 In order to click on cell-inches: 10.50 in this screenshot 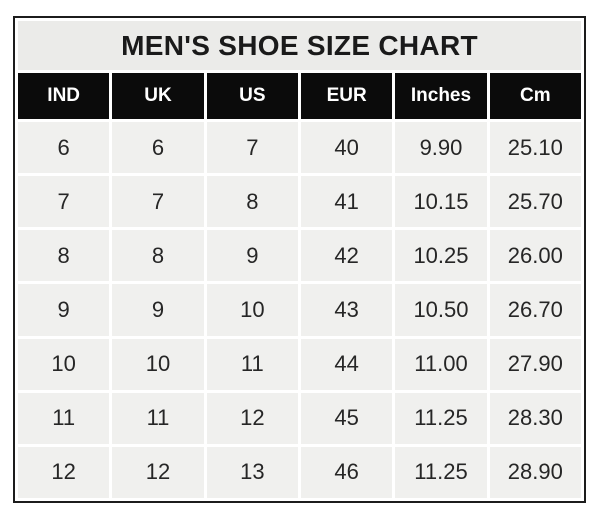, I will do `click(441, 310)`.